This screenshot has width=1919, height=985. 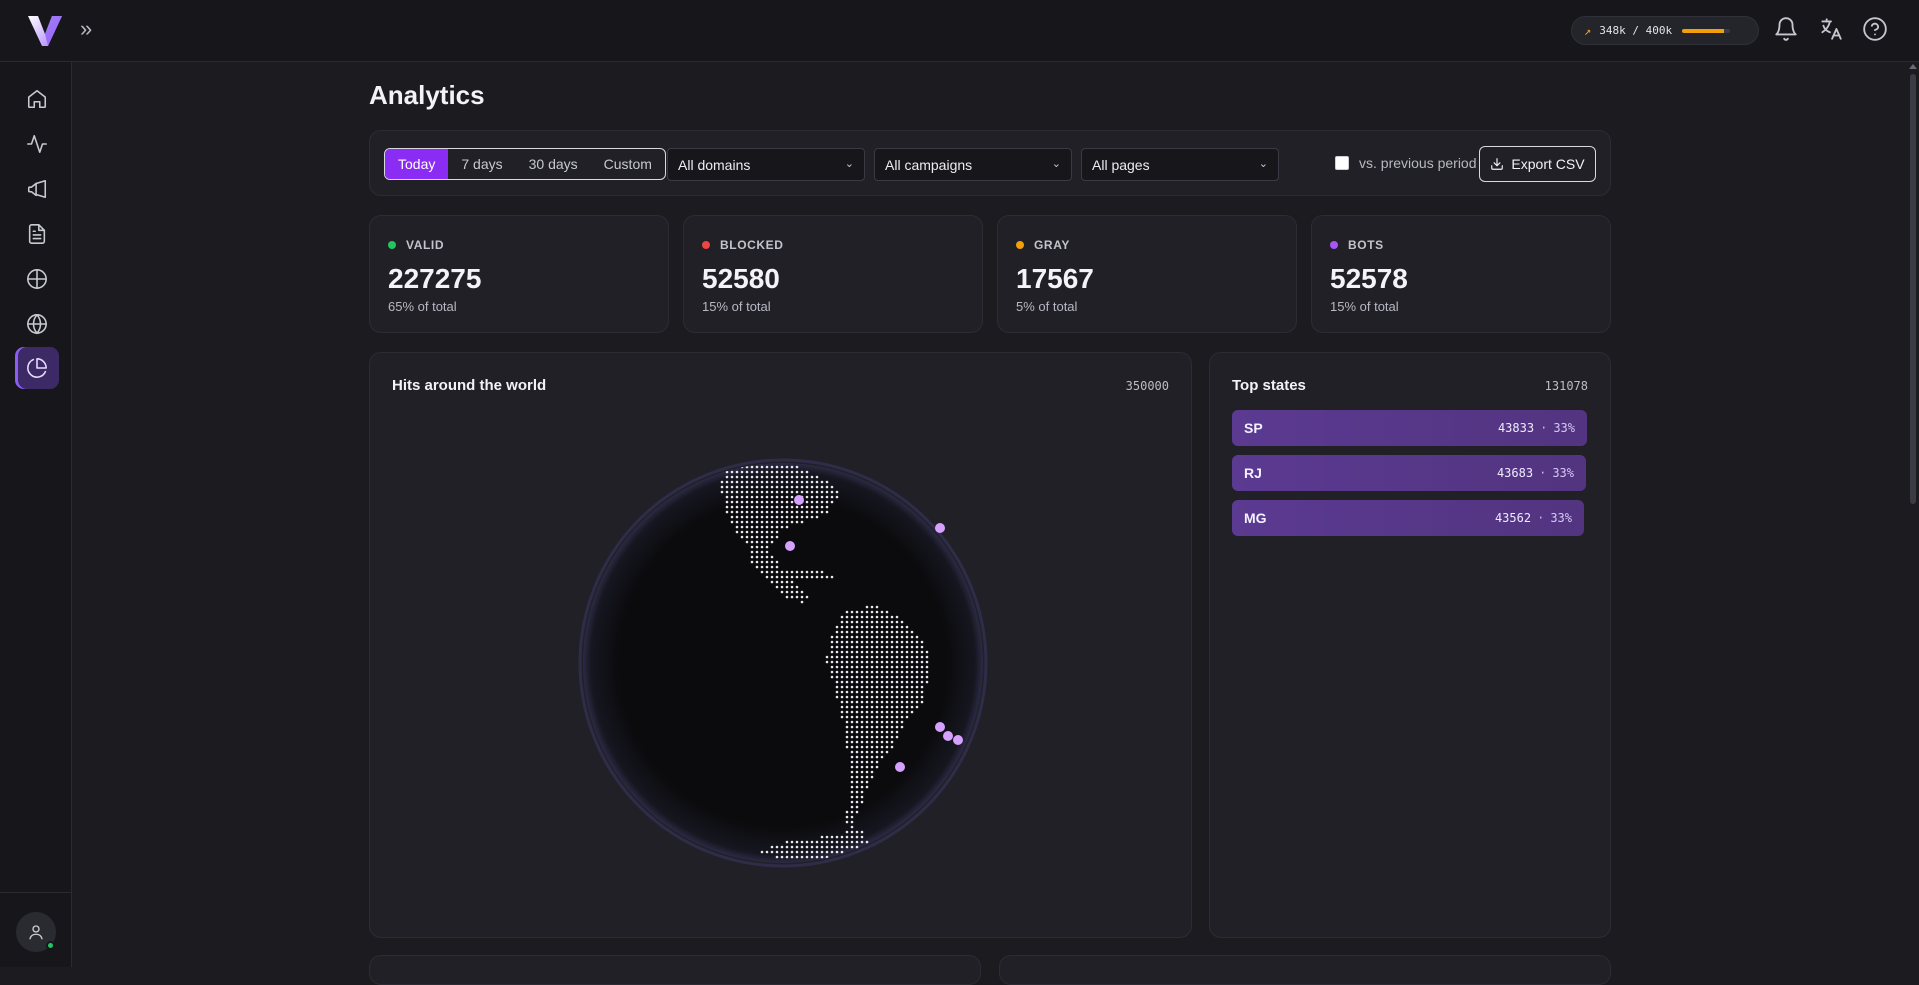 I want to click on compare-checkbox, so click(x=1342, y=163).